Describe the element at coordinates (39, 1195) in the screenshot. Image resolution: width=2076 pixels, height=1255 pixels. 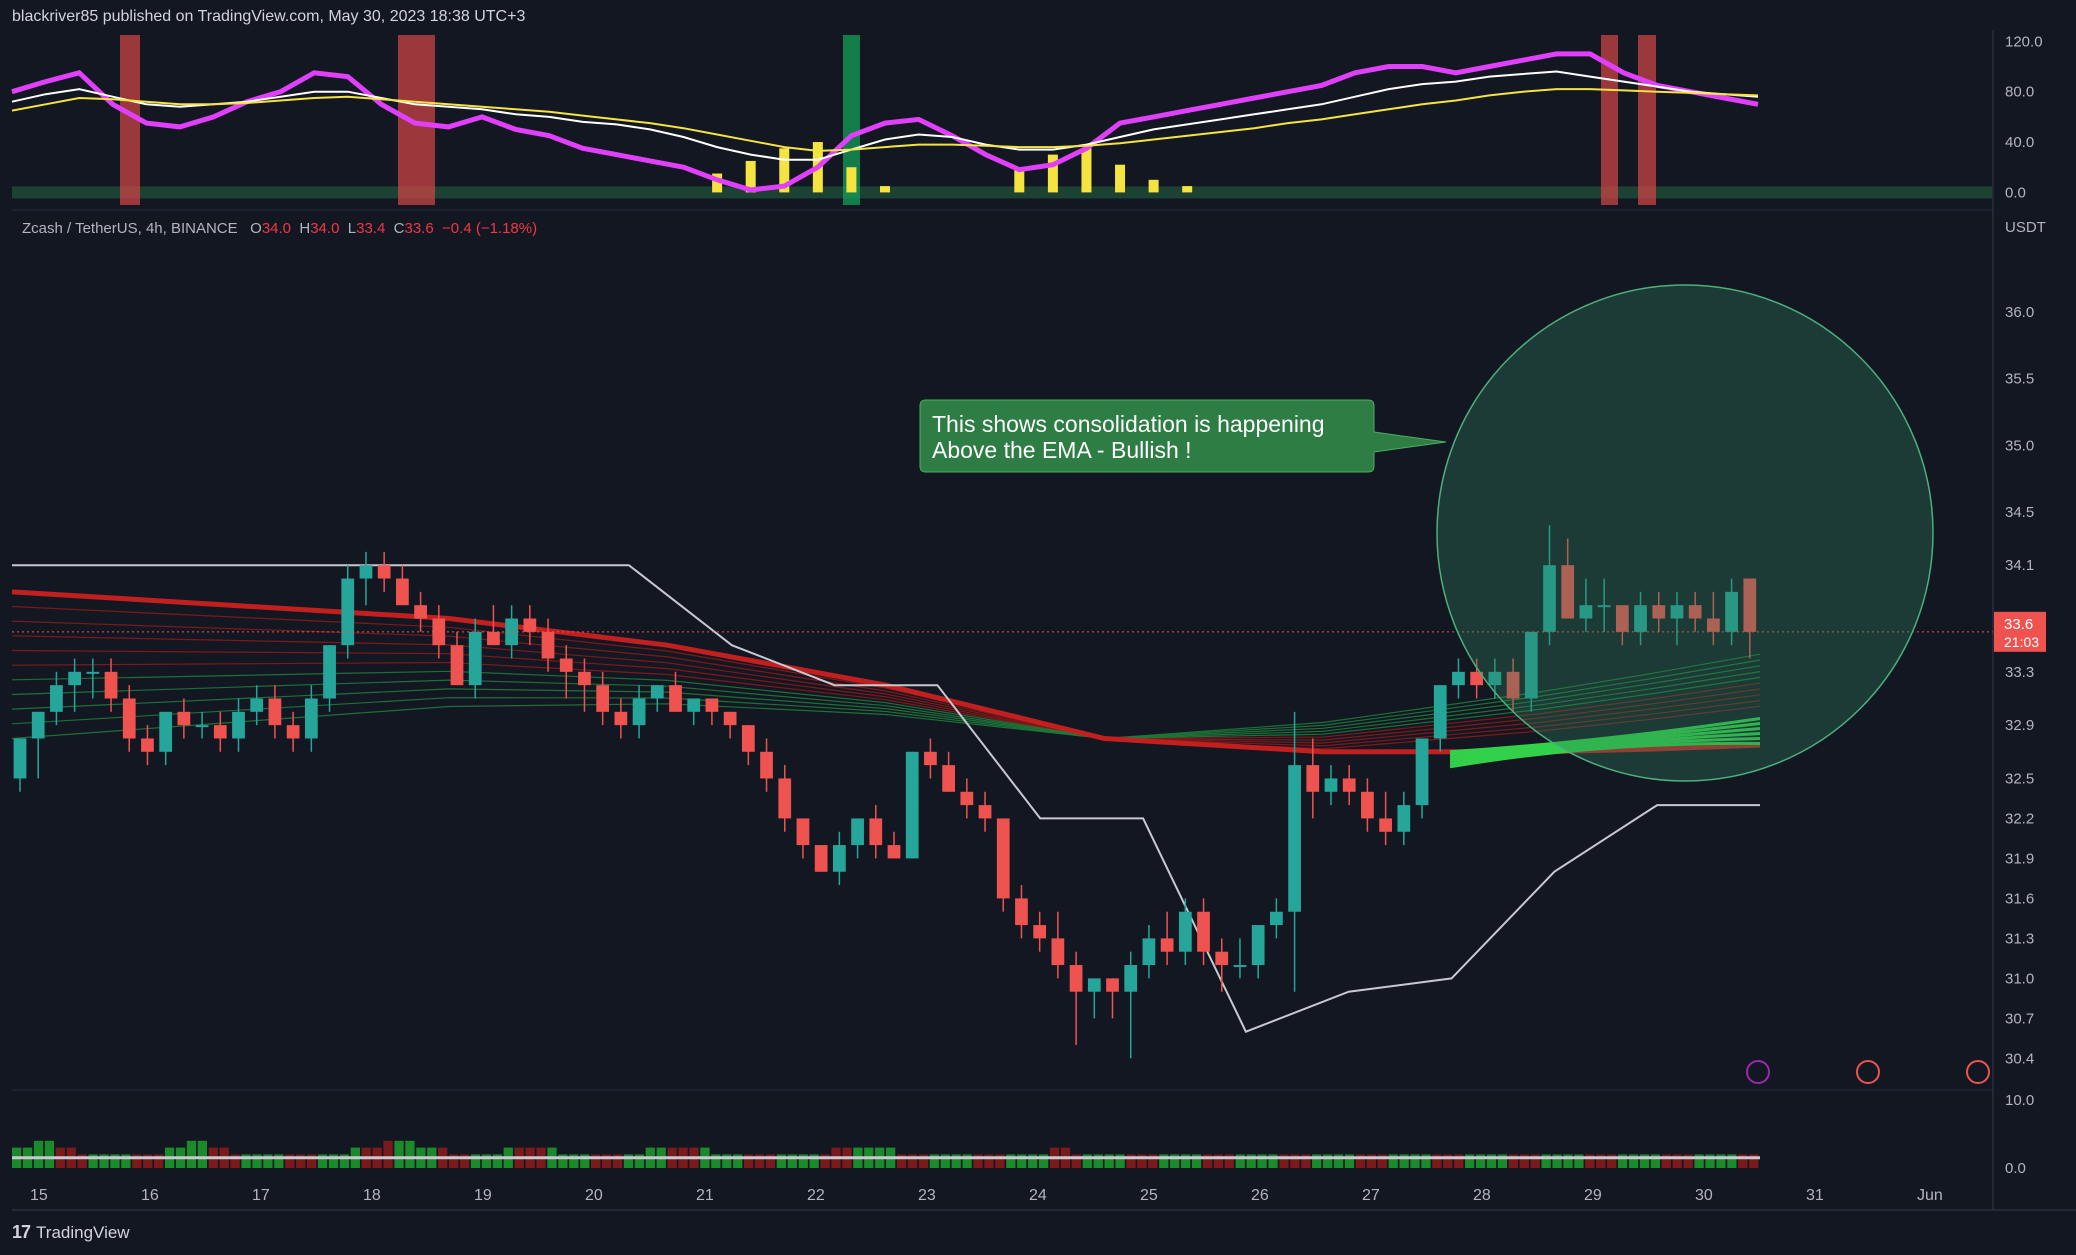
I see `time-tick-label: 15` at that location.